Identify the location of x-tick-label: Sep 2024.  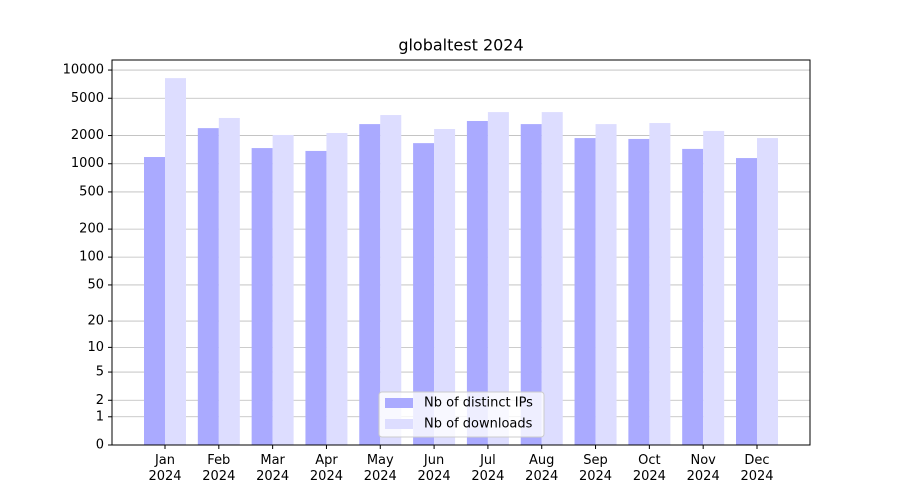
(595, 468).